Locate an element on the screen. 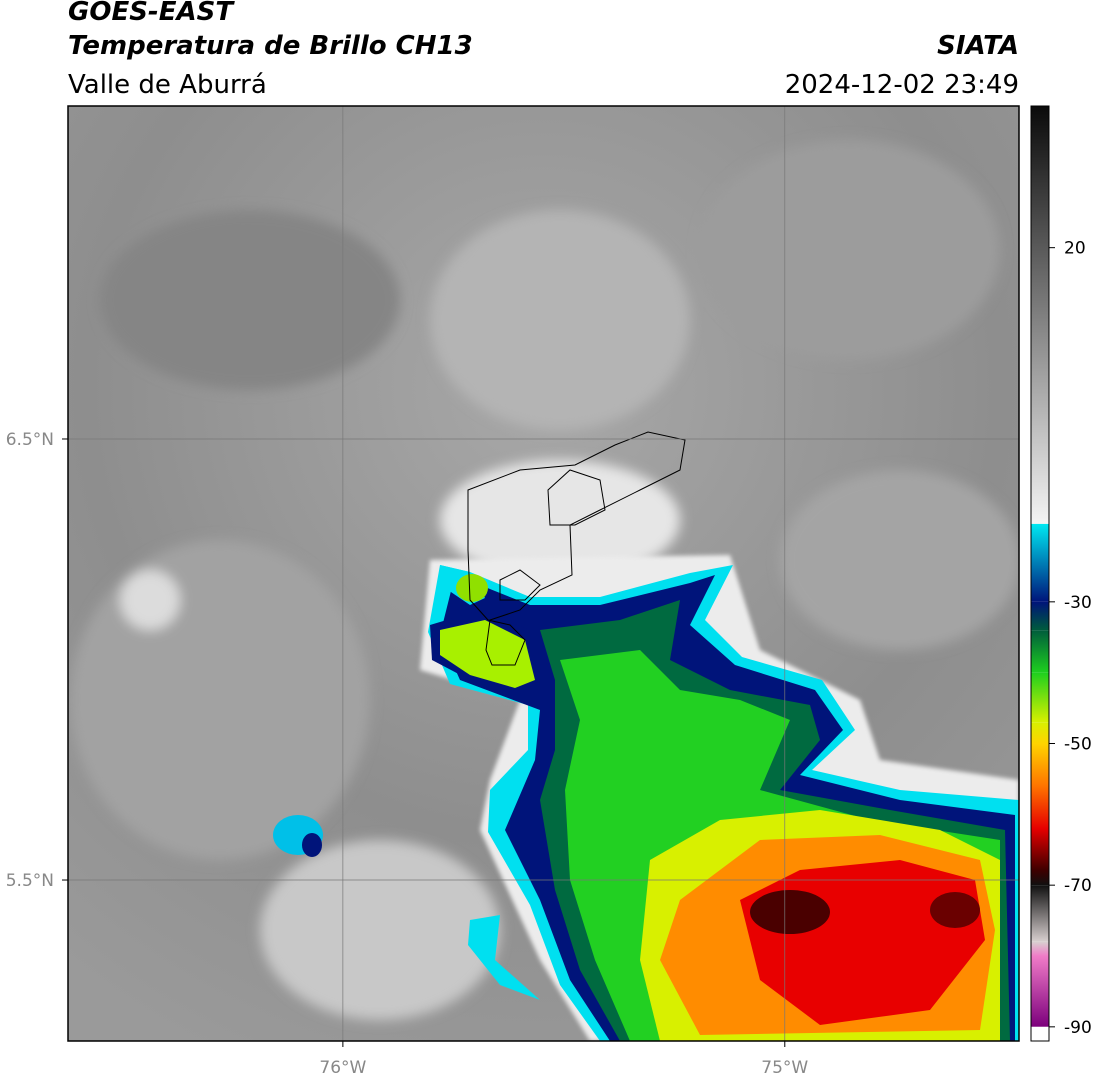 The height and width of the screenshot is (1082, 1094). datetime: 2024-12-02 23:49 is located at coordinates (902, 85).